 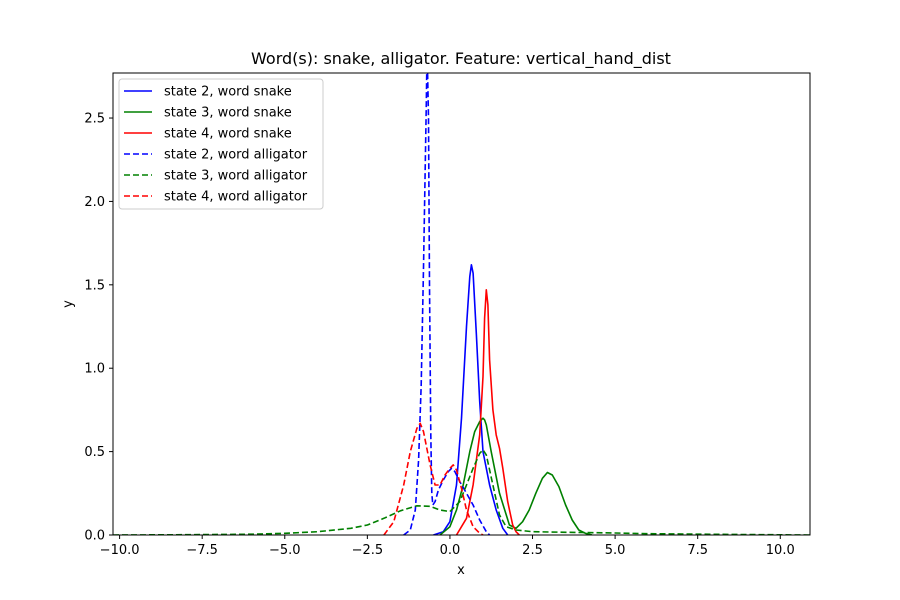 I want to click on x-axis-label: x, so click(x=461, y=570).